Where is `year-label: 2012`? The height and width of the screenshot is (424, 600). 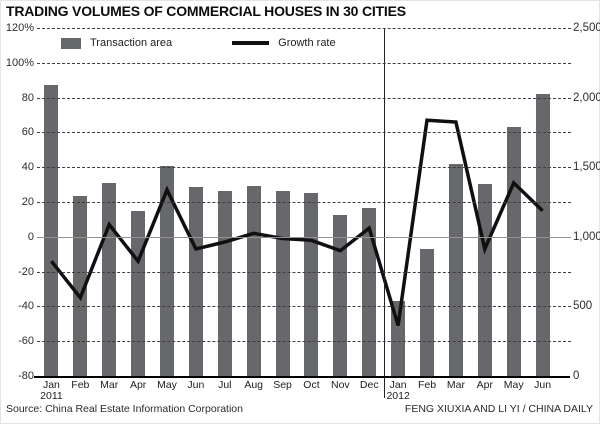 year-label: 2012 is located at coordinates (398, 396).